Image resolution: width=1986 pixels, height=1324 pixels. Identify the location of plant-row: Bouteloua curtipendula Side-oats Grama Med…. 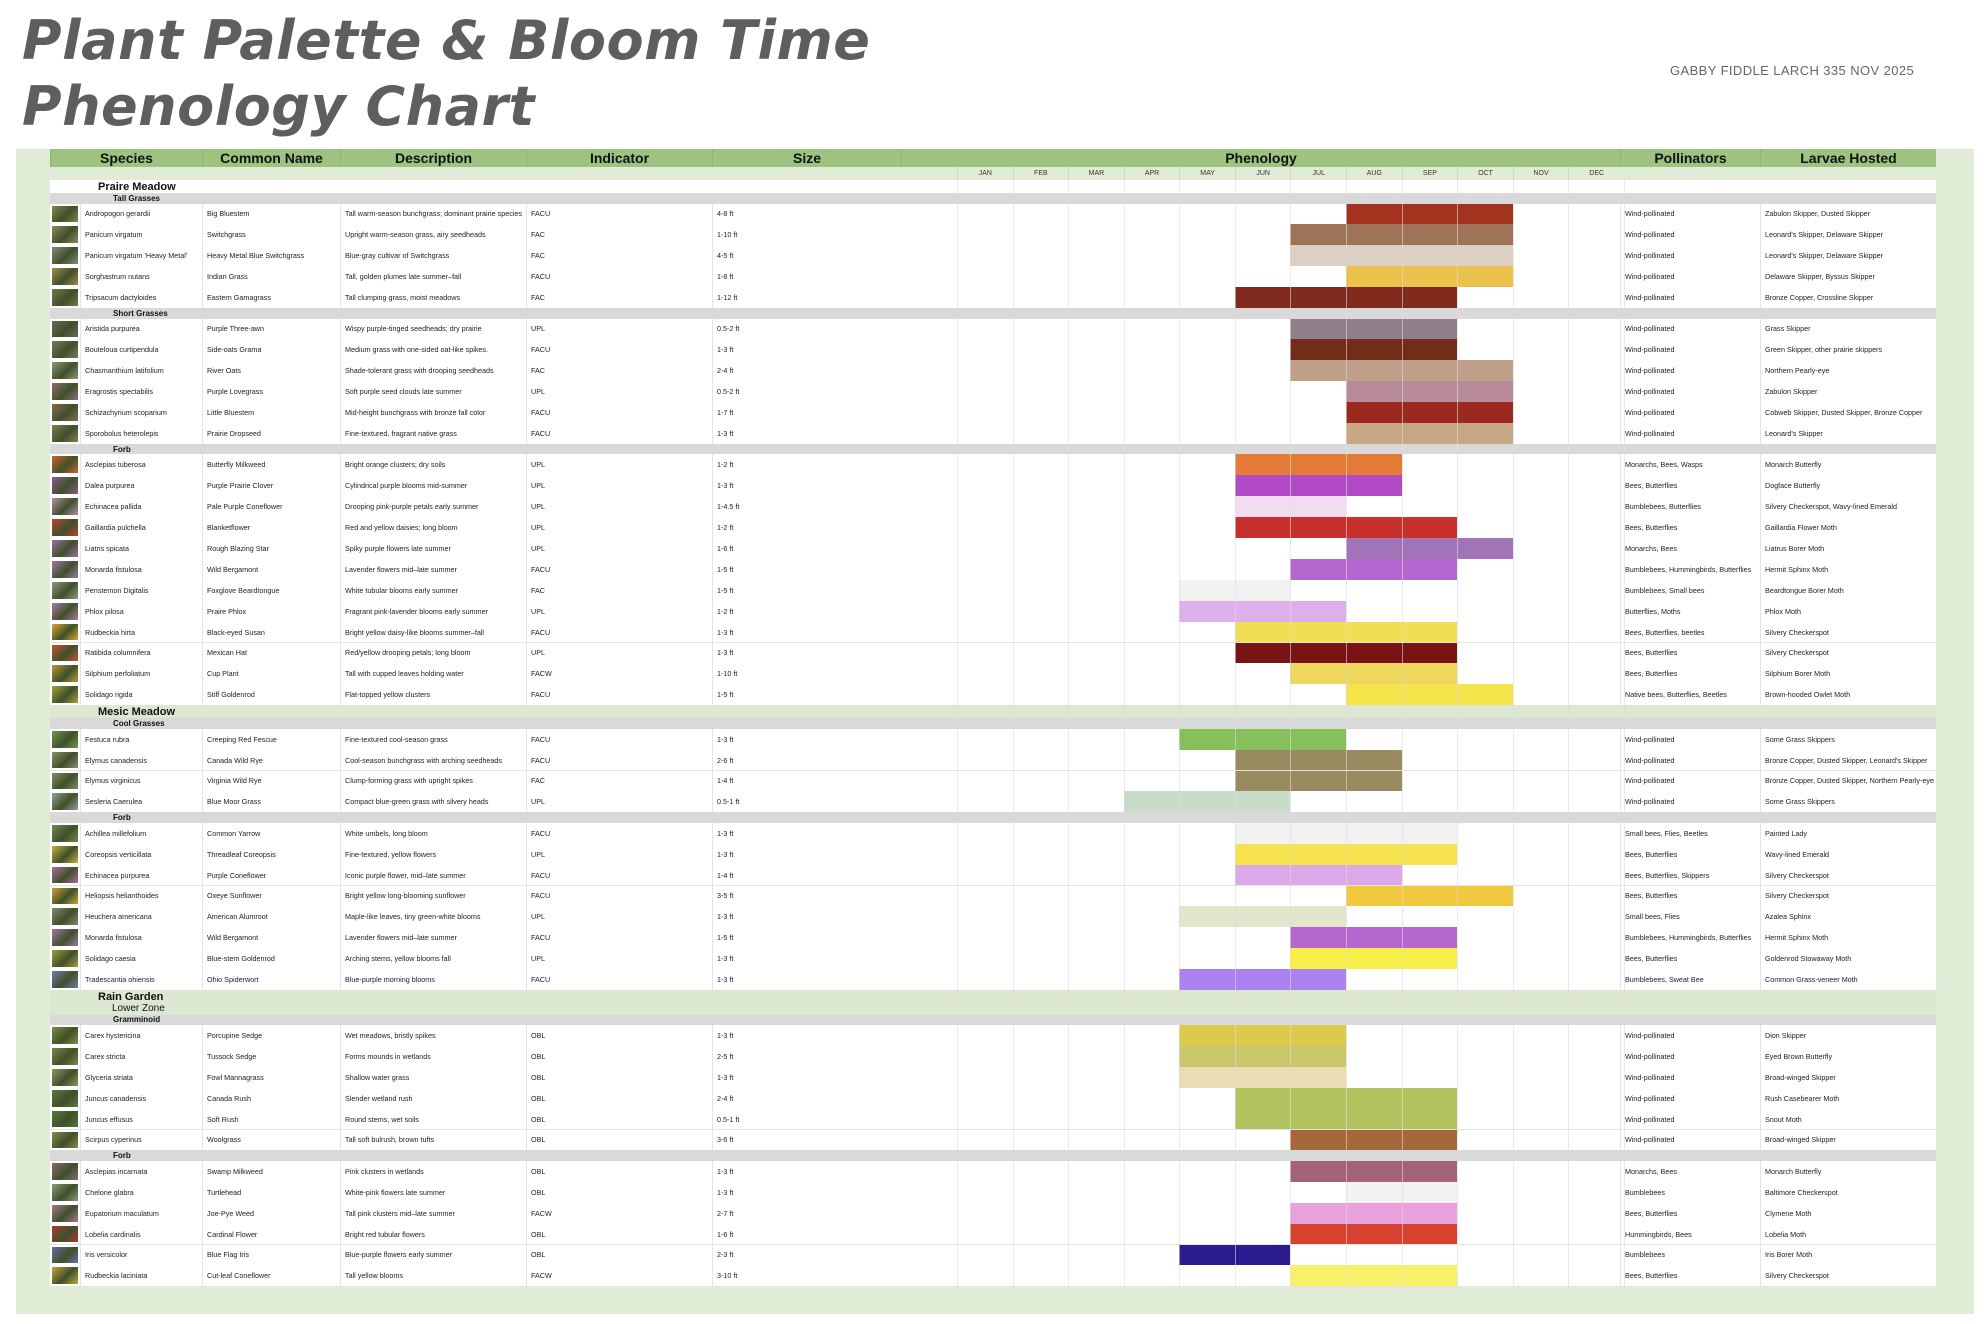
(993, 350).